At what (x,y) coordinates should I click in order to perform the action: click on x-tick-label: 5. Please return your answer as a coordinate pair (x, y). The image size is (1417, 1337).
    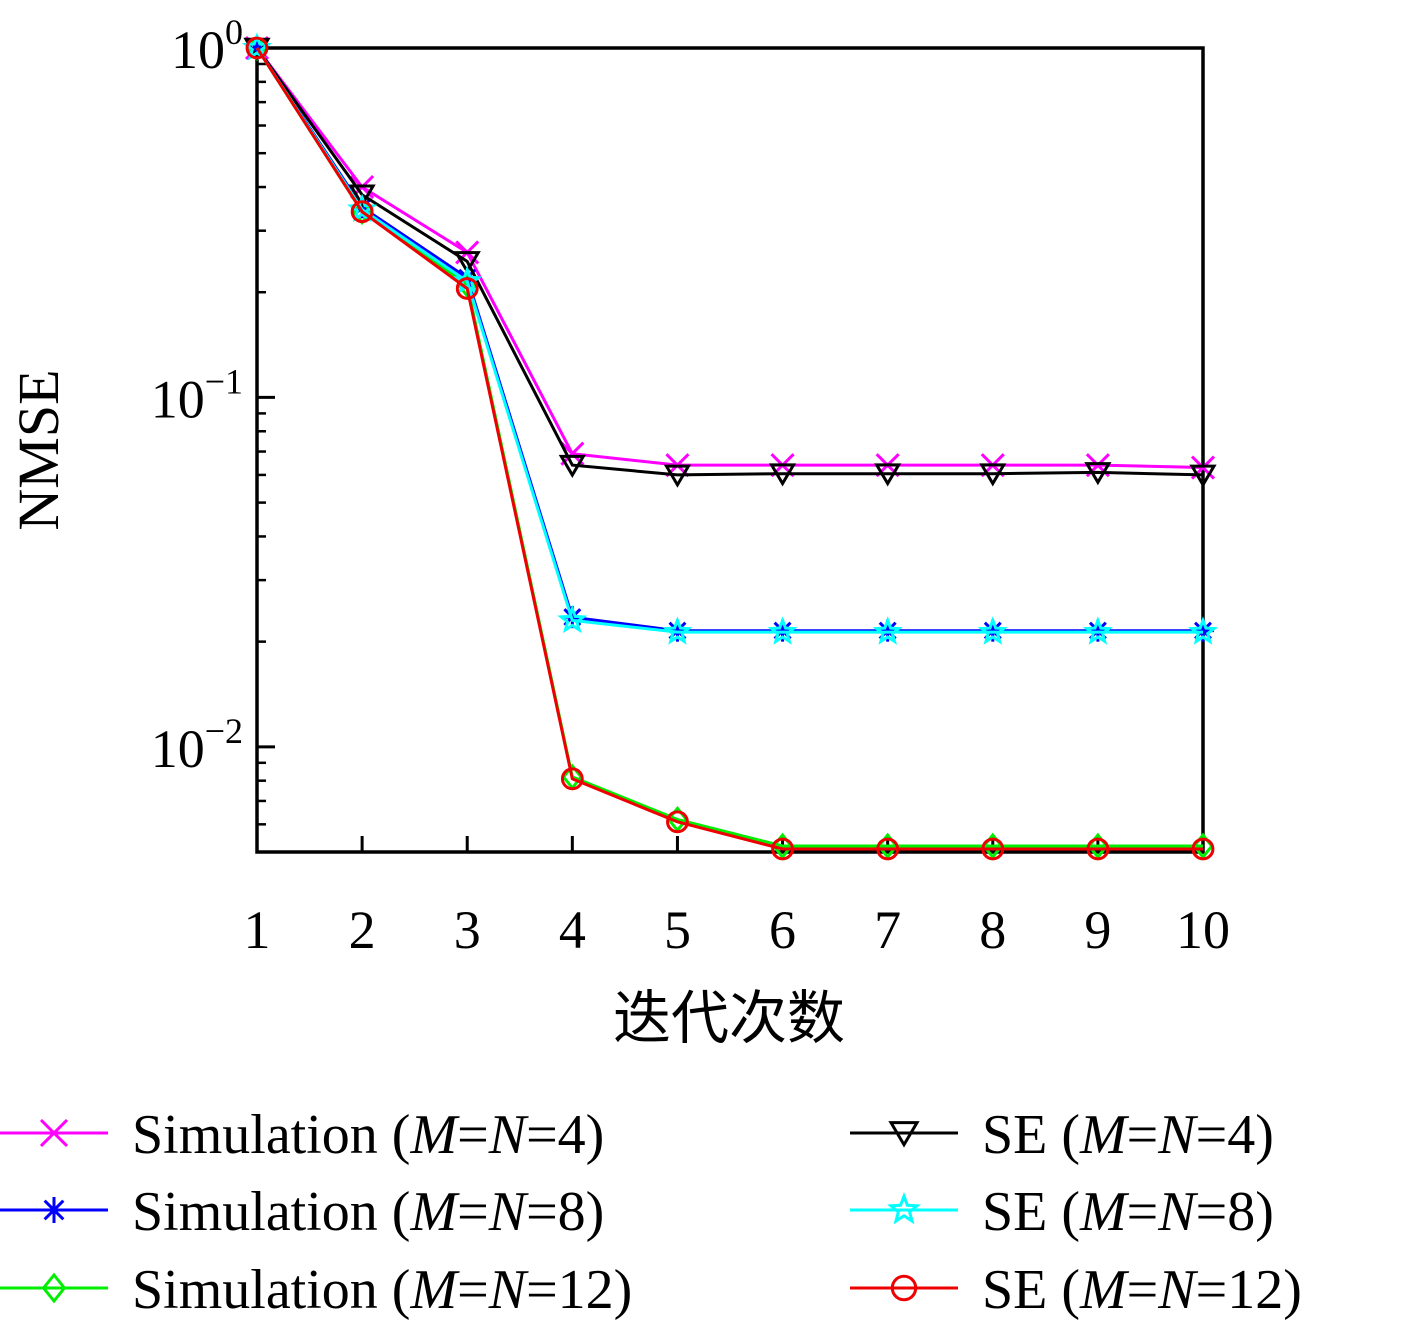
    Looking at the image, I should click on (677, 930).